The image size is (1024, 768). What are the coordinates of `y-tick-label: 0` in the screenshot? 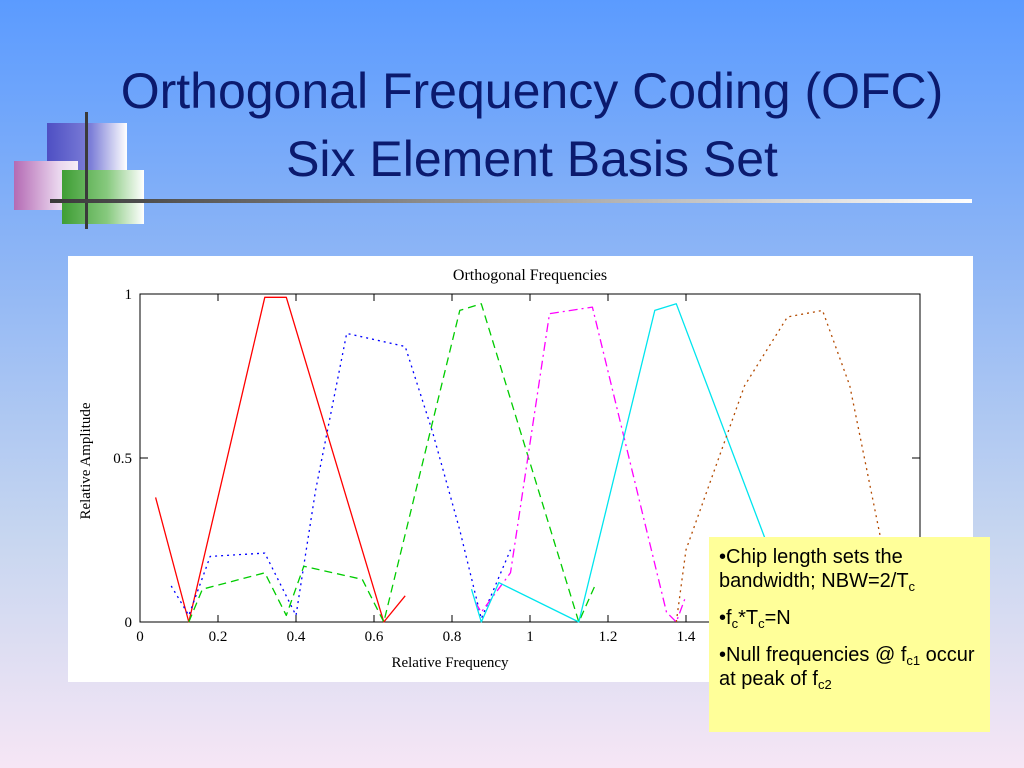 It's located at (129, 623).